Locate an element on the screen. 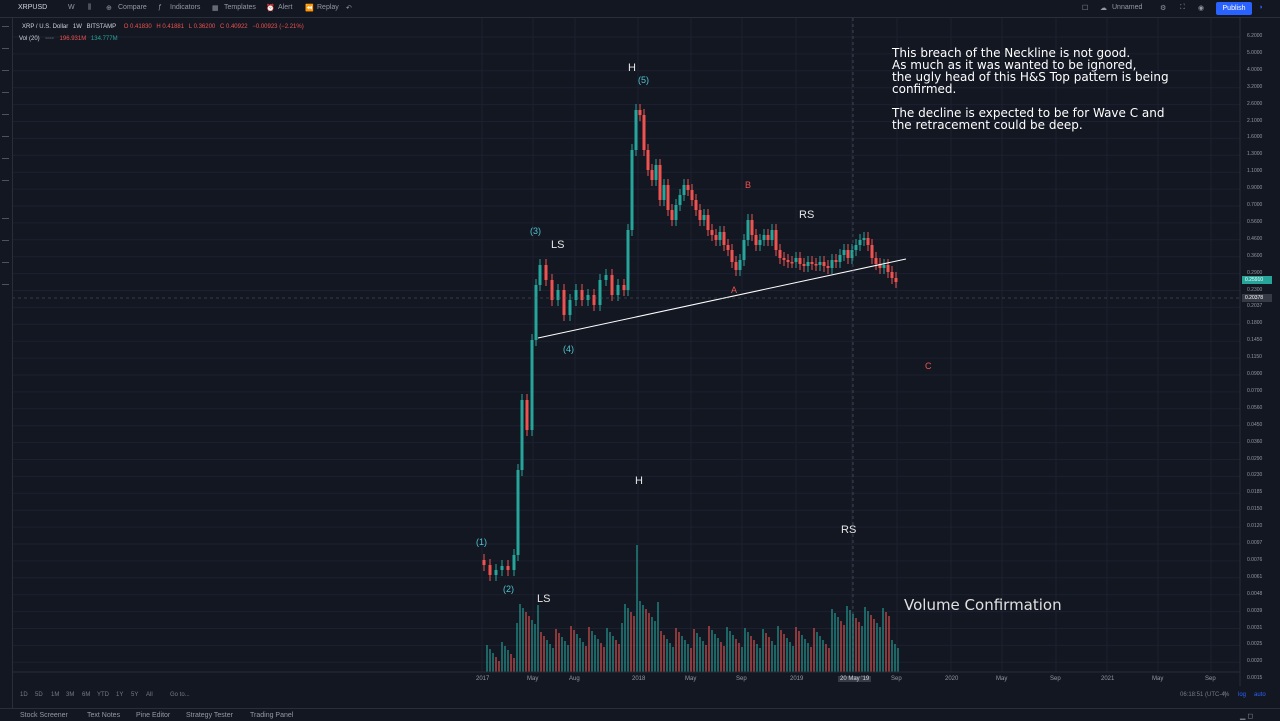 The width and height of the screenshot is (1280, 721). clock: 06:18:51 (UTC-4) is located at coordinates (1203, 695).